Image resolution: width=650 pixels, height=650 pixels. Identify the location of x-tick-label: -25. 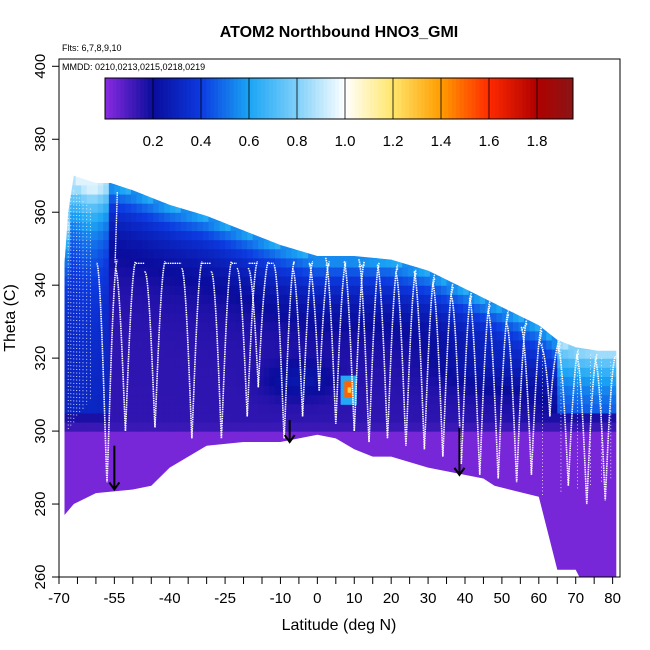
(225, 598).